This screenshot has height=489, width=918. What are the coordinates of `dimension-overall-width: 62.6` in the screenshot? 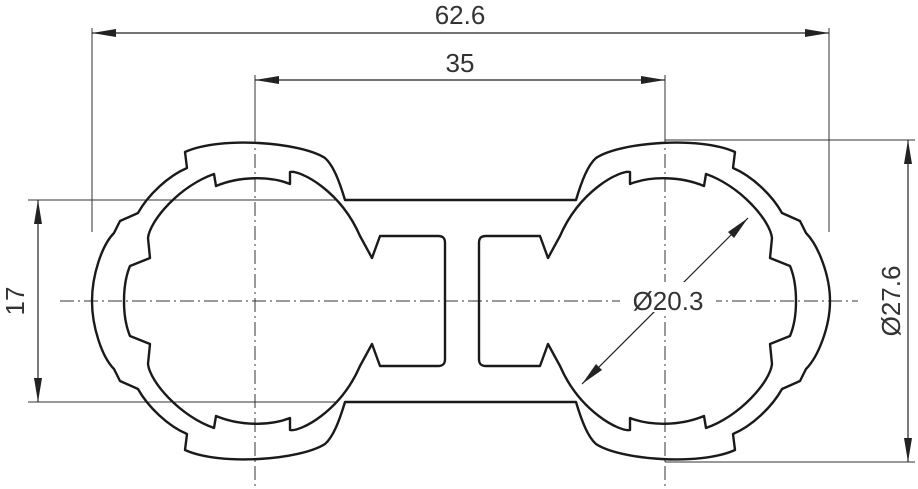 It's located at (460, 18).